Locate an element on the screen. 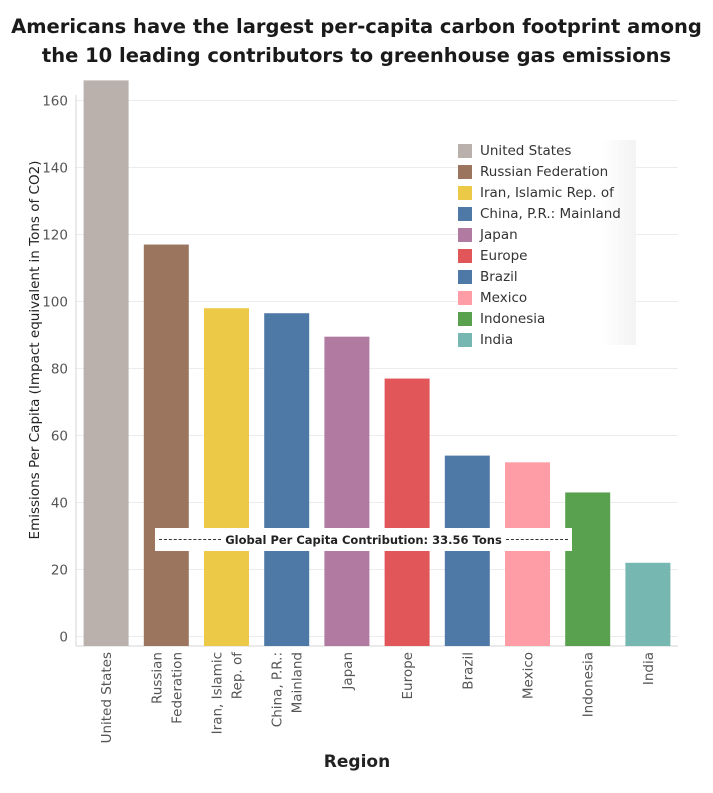 The height and width of the screenshot is (793, 713). legend-label: United States is located at coordinates (526, 150).